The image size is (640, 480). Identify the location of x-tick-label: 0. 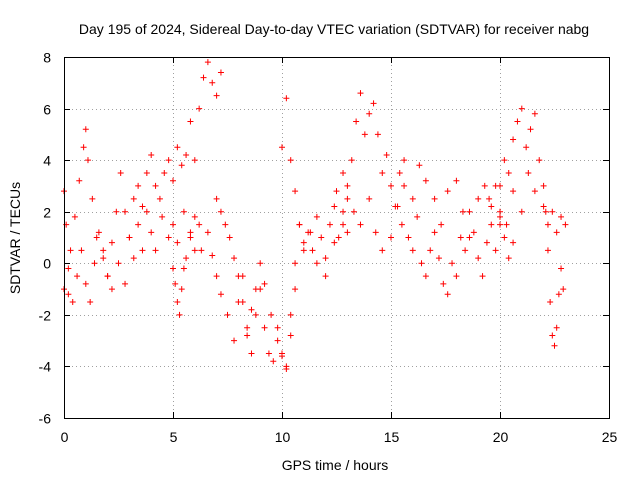
(65, 437).